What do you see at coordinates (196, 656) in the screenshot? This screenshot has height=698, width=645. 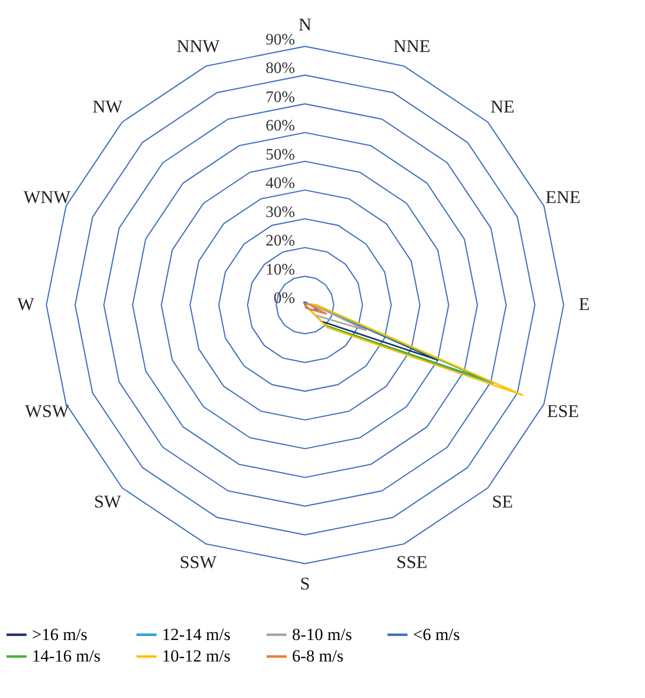 I see `legend-label: 10-12 m/s` at bounding box center [196, 656].